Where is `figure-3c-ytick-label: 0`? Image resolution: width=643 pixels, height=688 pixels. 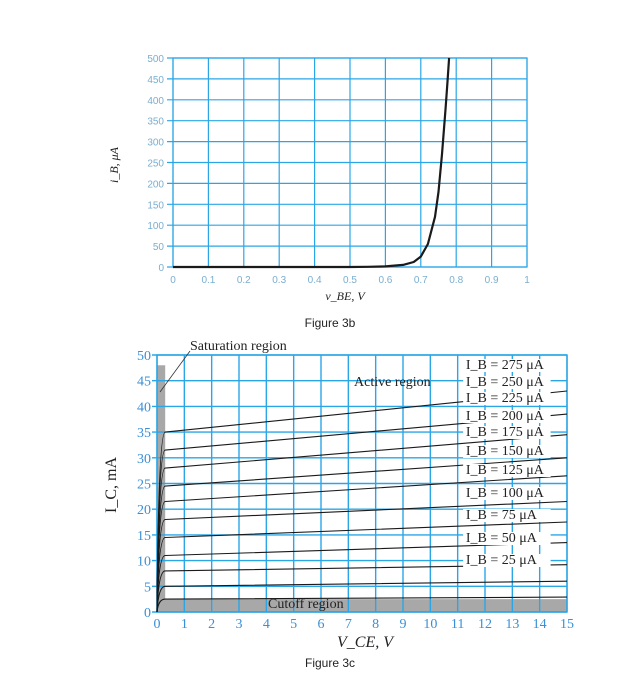 figure-3c-ytick-label: 0 is located at coordinates (147, 613).